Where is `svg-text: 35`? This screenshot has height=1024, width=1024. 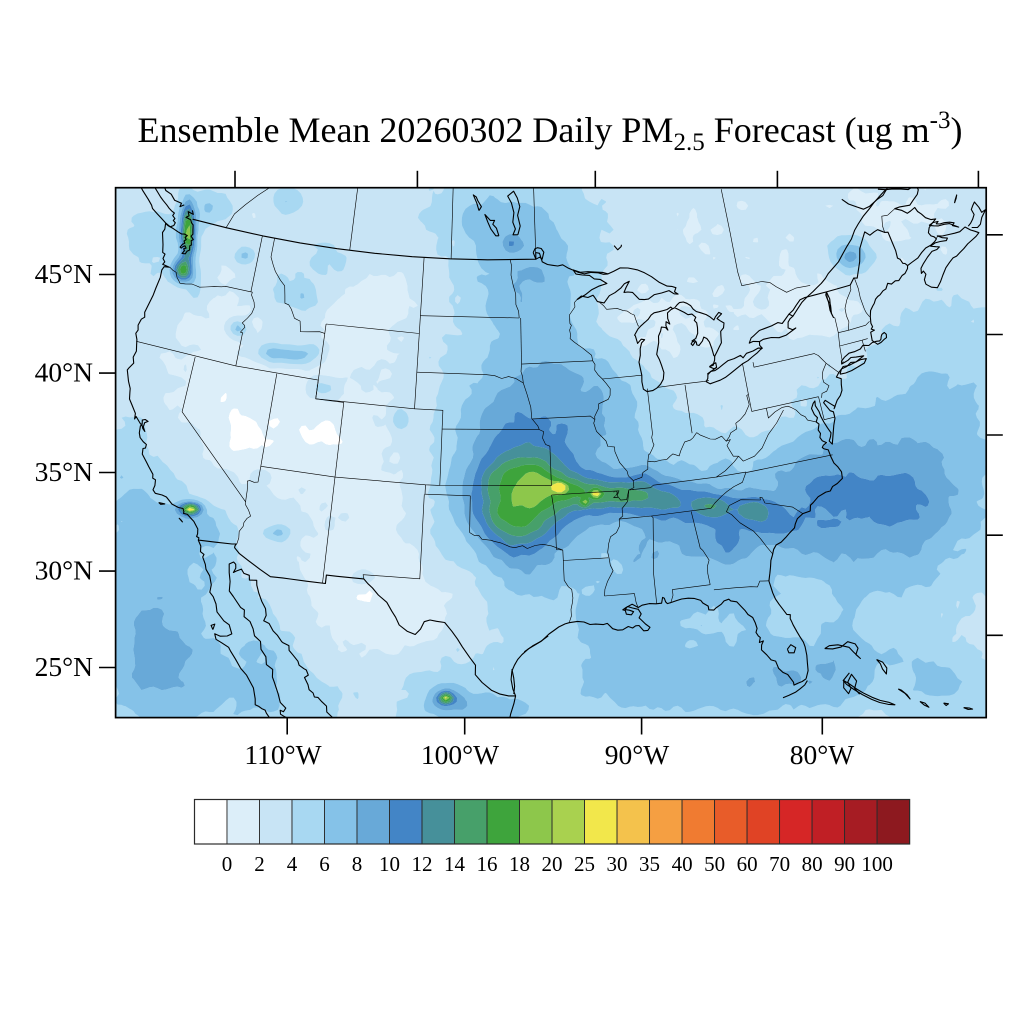
svg-text: 35 is located at coordinates (649, 864).